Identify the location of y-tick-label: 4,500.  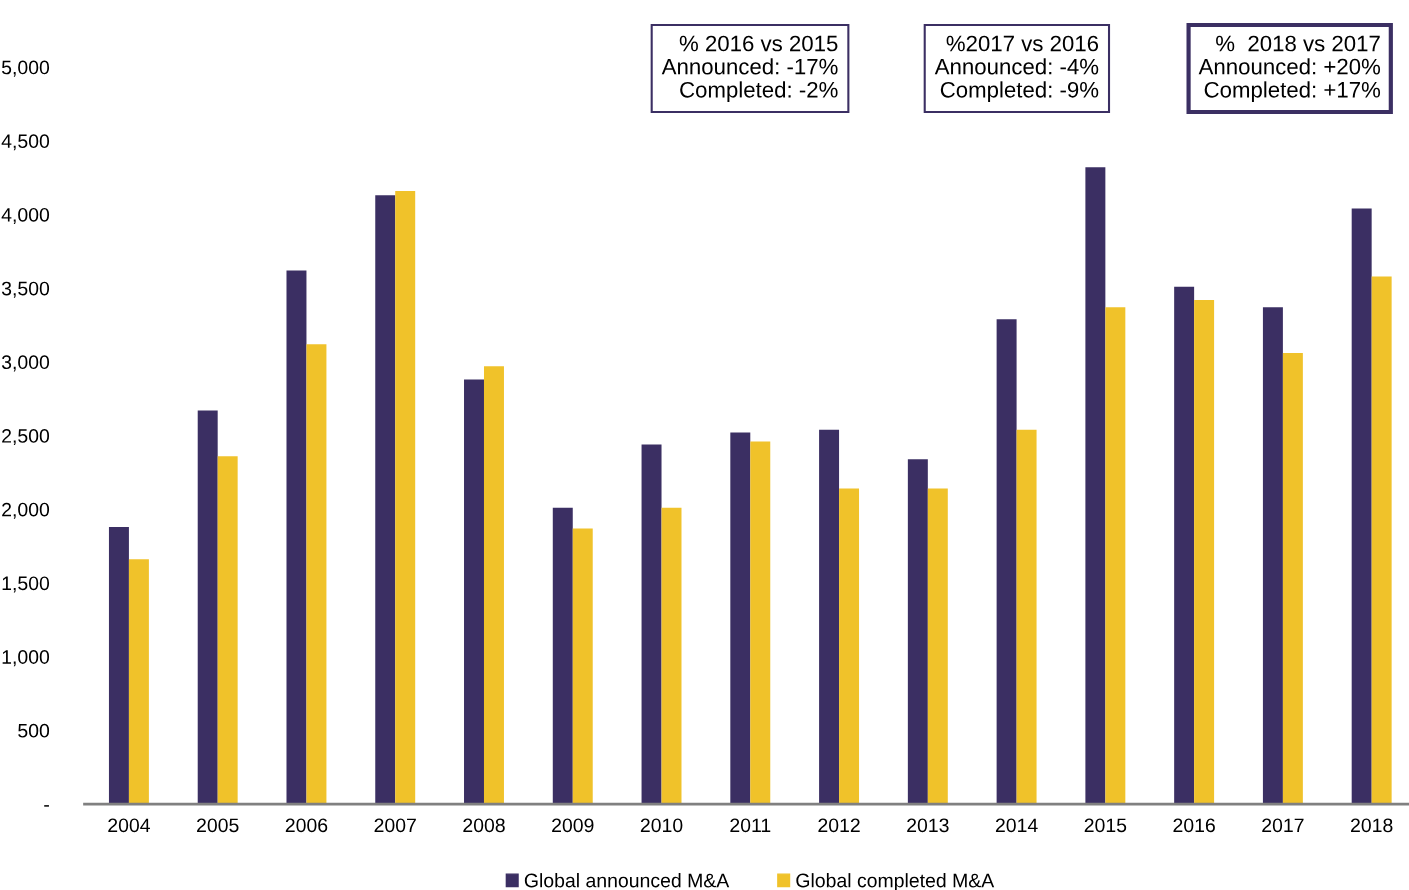
(25, 142).